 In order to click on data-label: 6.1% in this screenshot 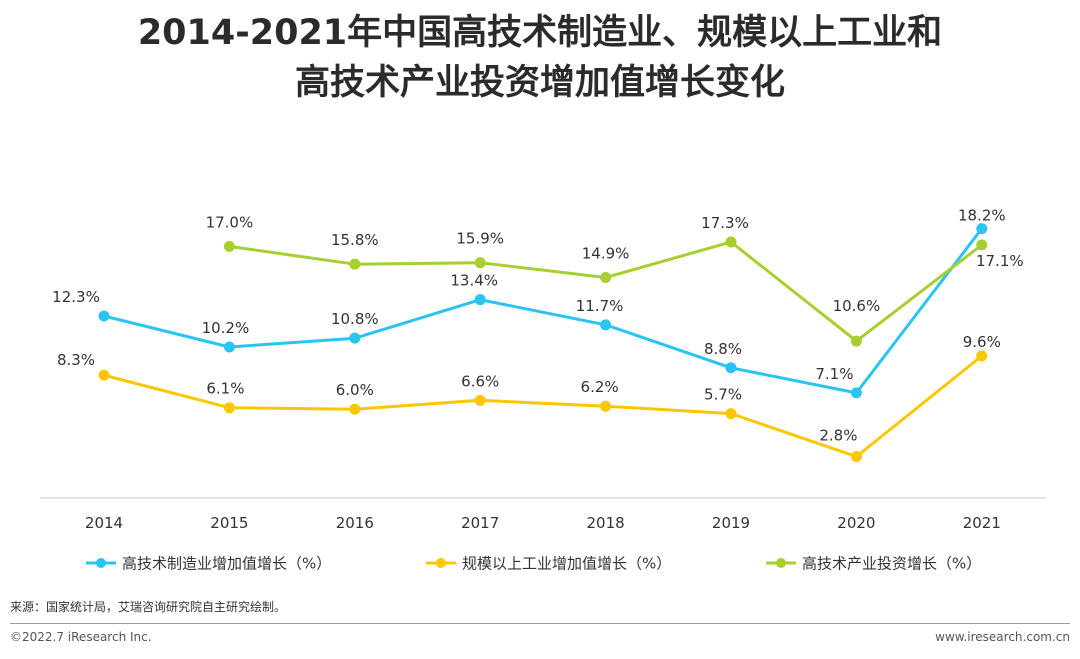, I will do `click(225, 389)`.